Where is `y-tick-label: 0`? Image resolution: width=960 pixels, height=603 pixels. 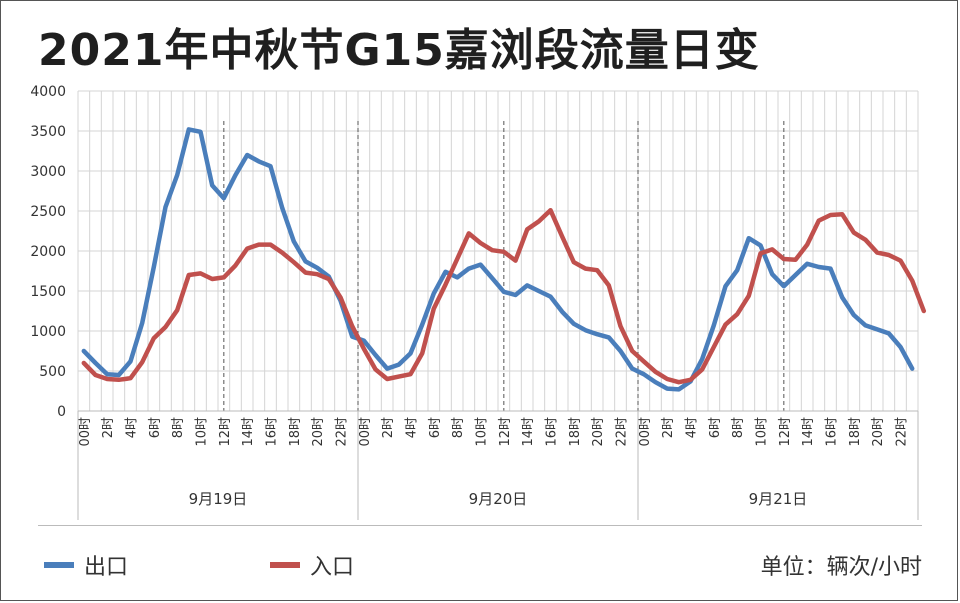 y-tick-label: 0 is located at coordinates (61, 412).